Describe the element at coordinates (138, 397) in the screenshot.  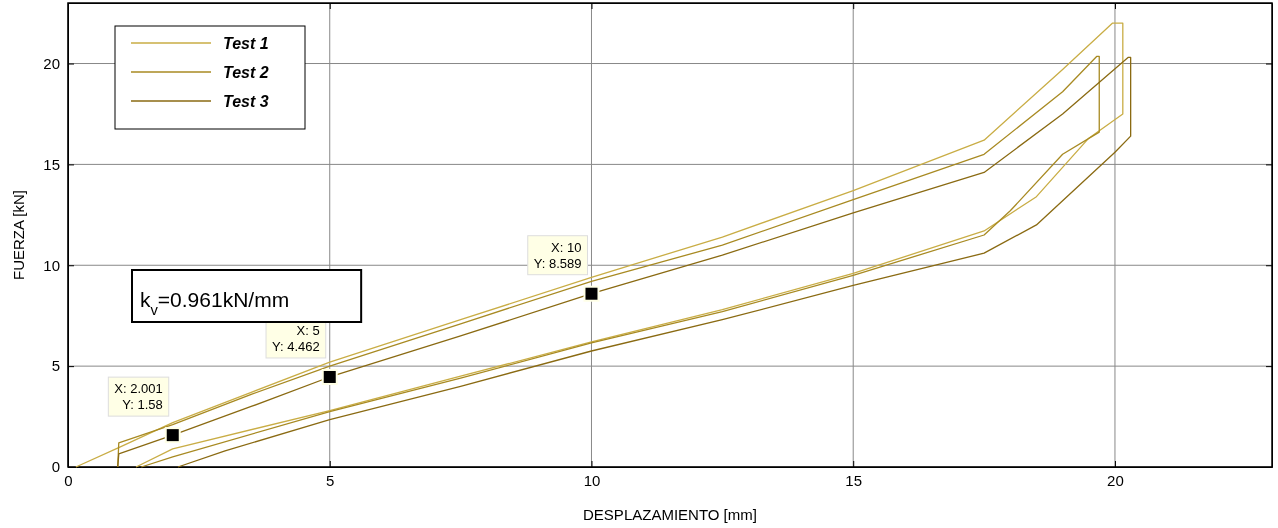
I see `annotation: X: 2.001 Y: 1.58` at that location.